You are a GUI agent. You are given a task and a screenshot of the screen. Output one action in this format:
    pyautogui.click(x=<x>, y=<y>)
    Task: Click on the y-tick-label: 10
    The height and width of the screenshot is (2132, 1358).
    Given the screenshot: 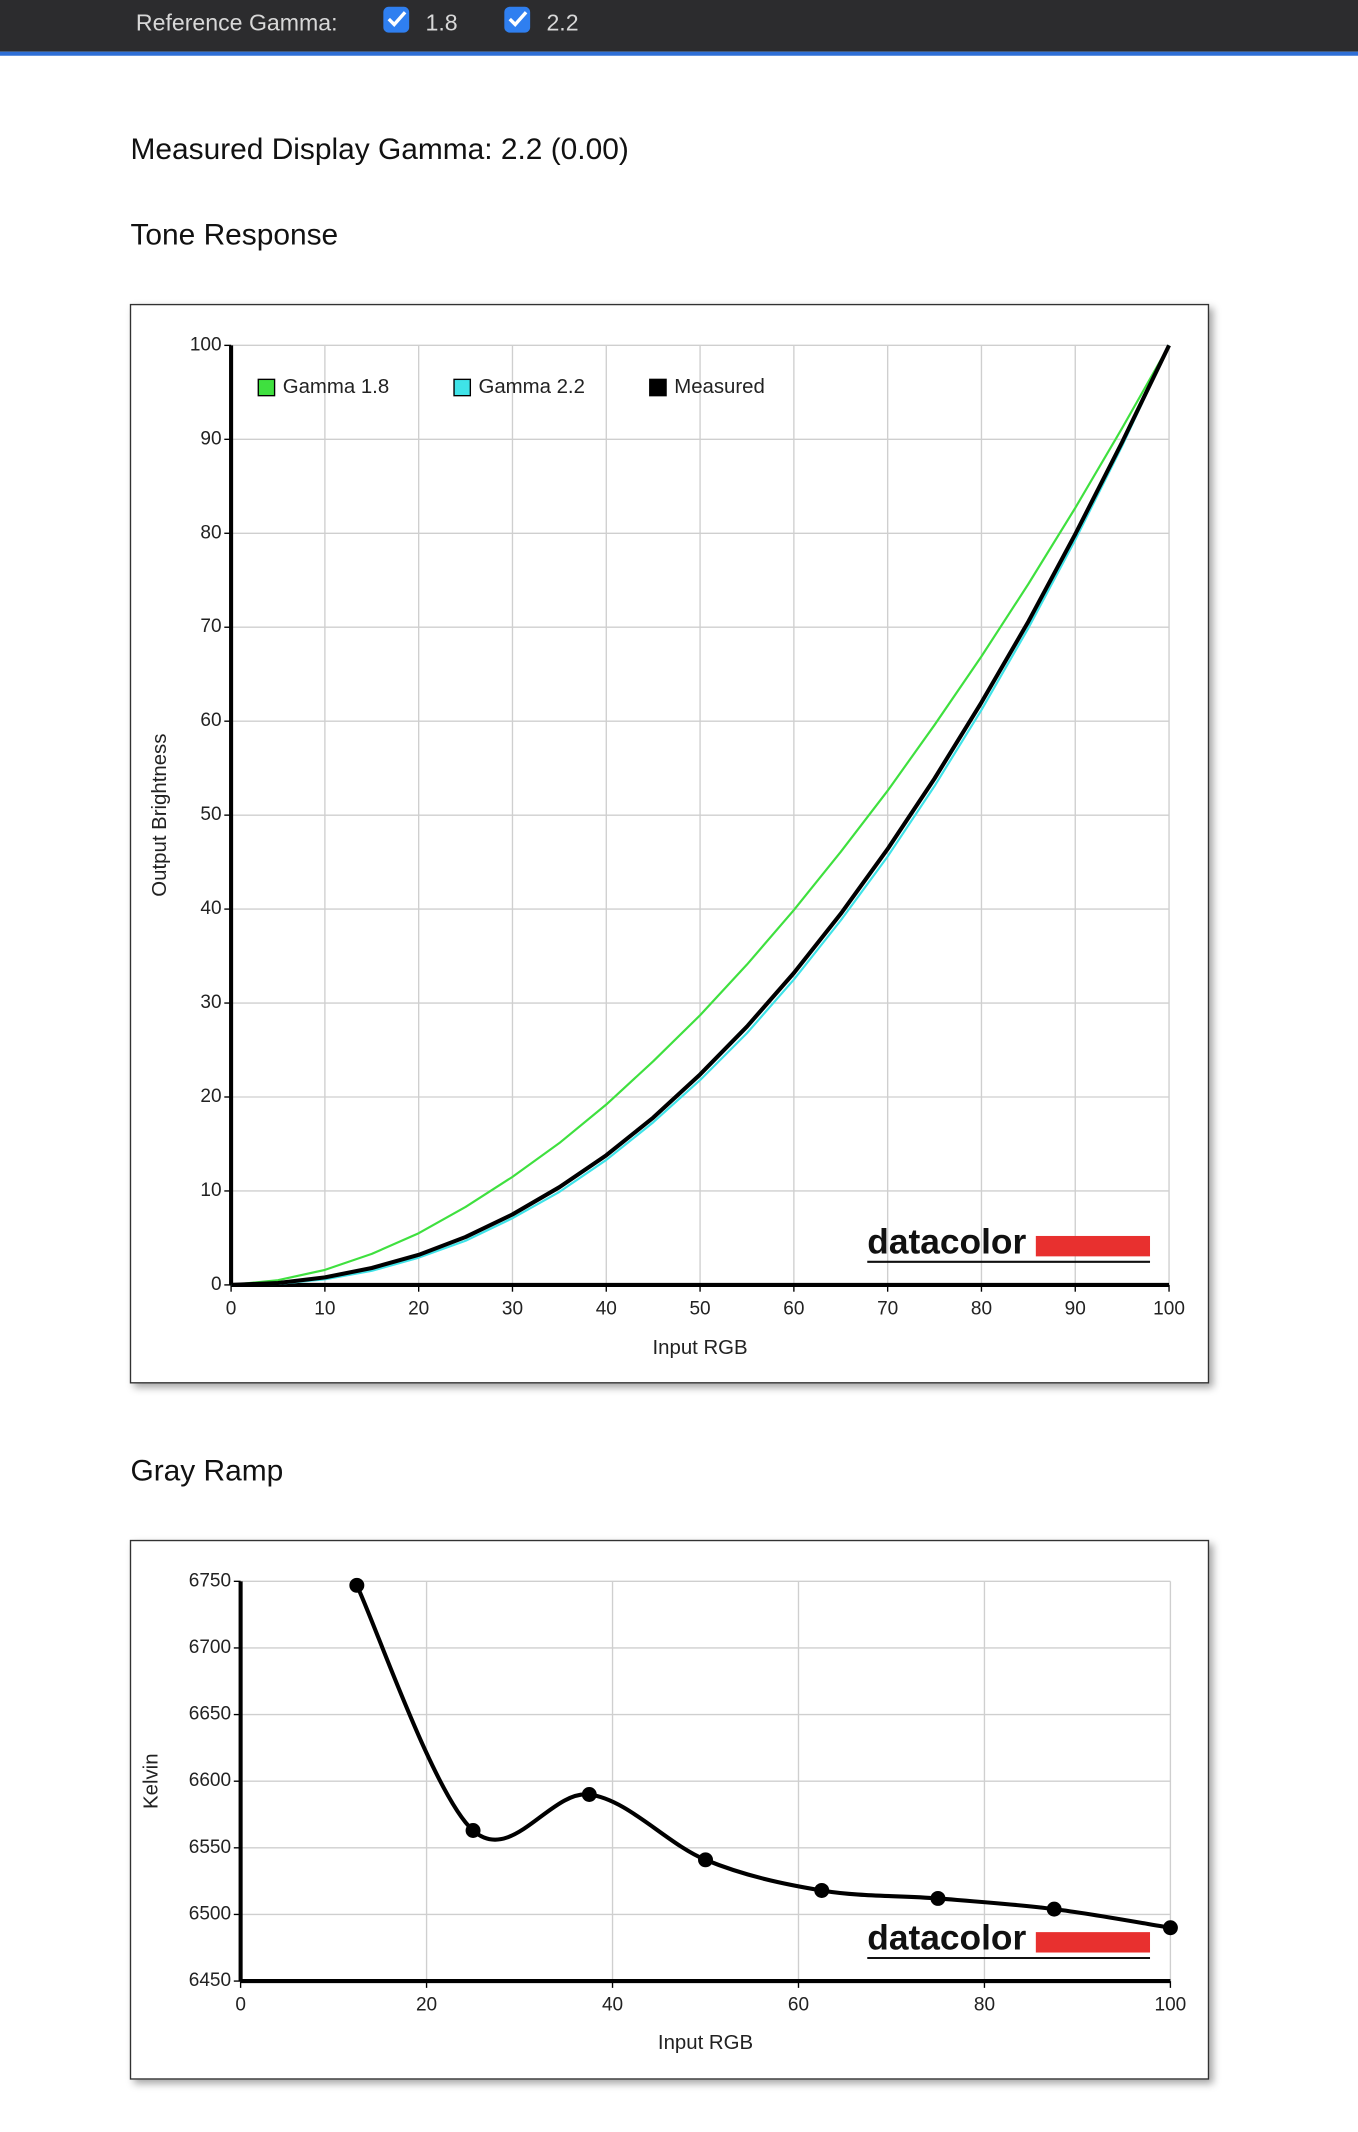 What is the action you would take?
    pyautogui.click(x=210, y=1190)
    